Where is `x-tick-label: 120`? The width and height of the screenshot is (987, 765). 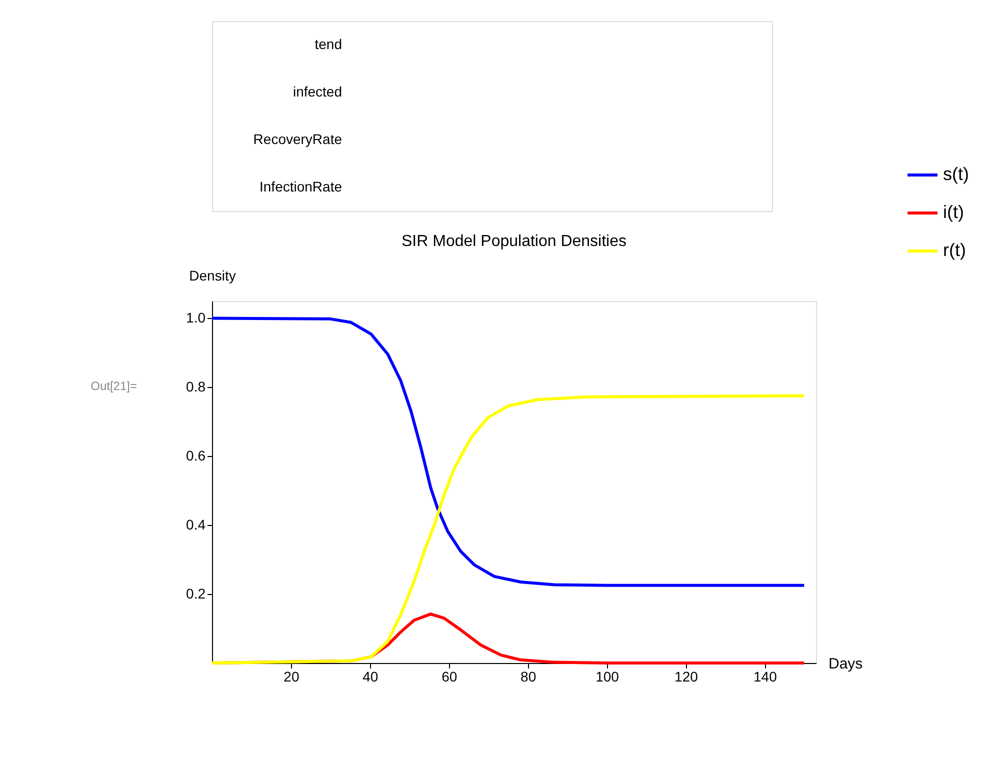
x-tick-label: 120 is located at coordinates (686, 676).